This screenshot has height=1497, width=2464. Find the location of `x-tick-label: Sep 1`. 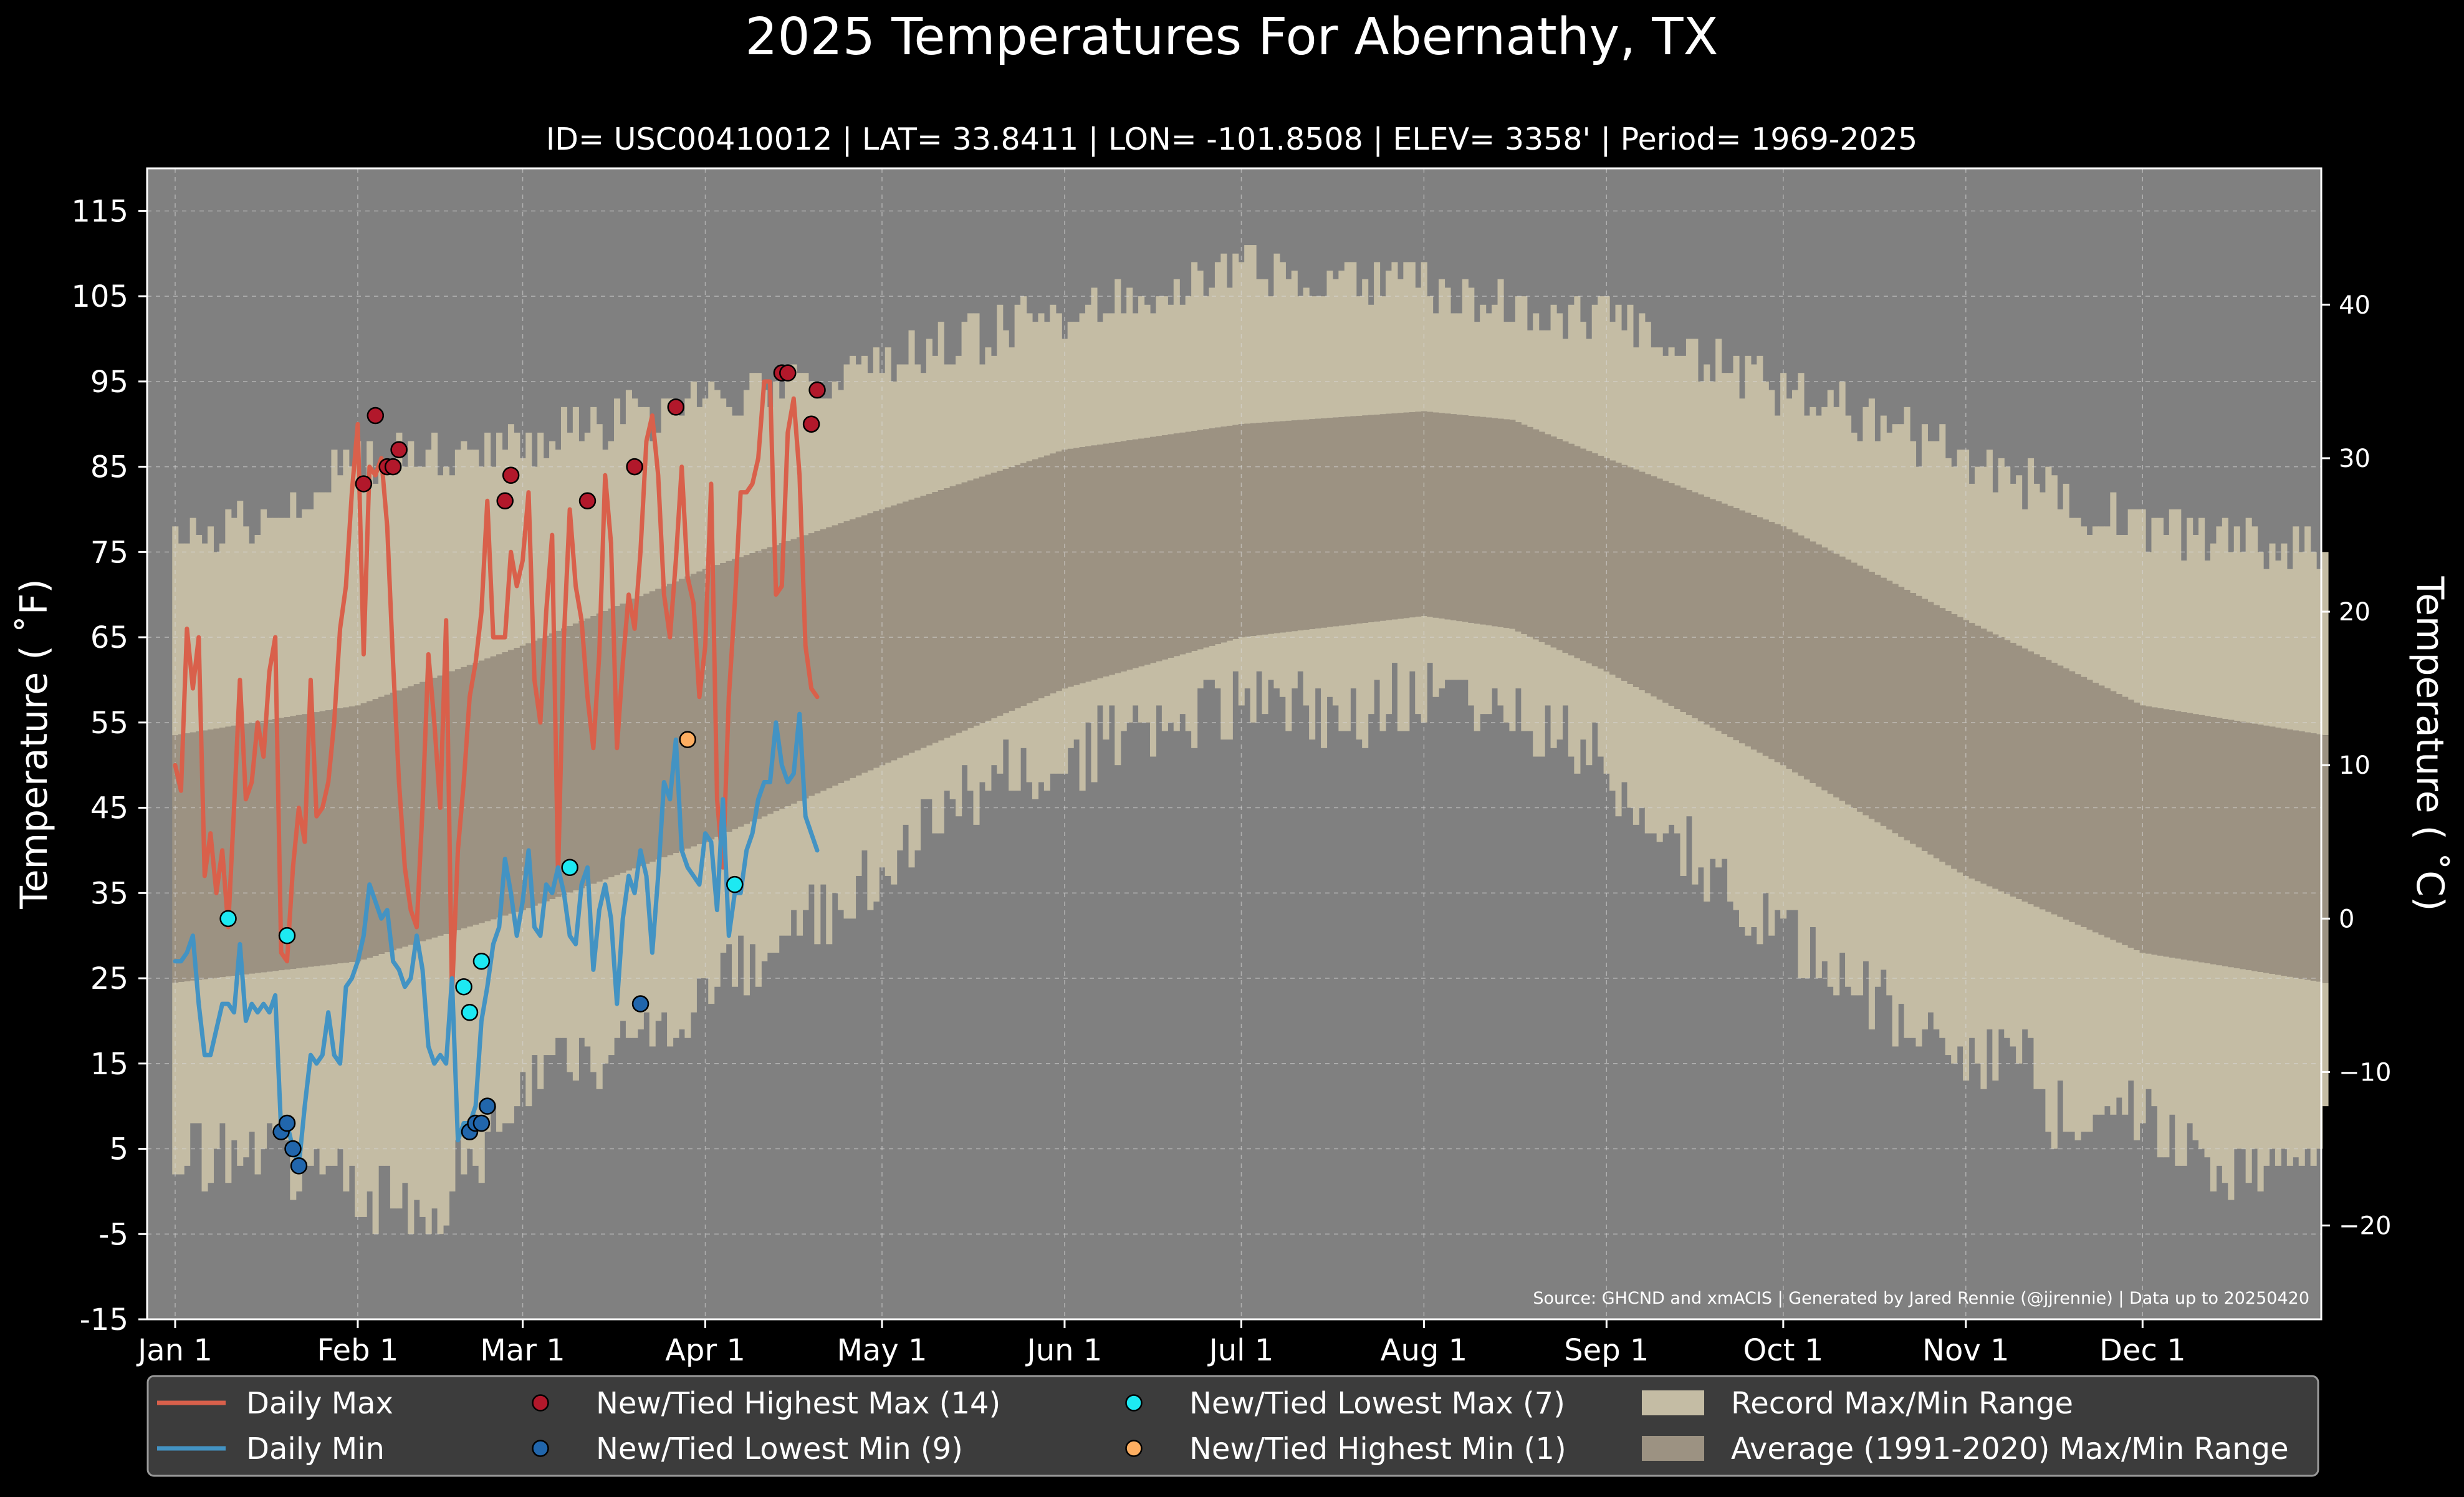

x-tick-label: Sep 1 is located at coordinates (1606, 1350).